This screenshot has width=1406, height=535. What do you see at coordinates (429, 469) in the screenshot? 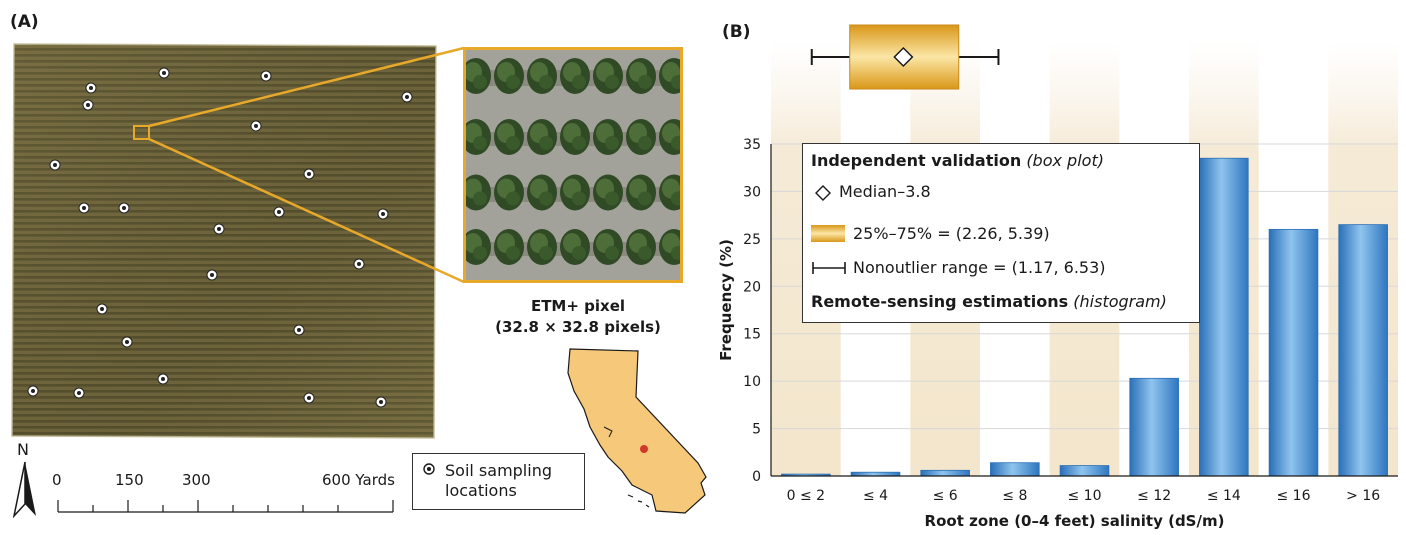
I see `sampling-location-icon` at bounding box center [429, 469].